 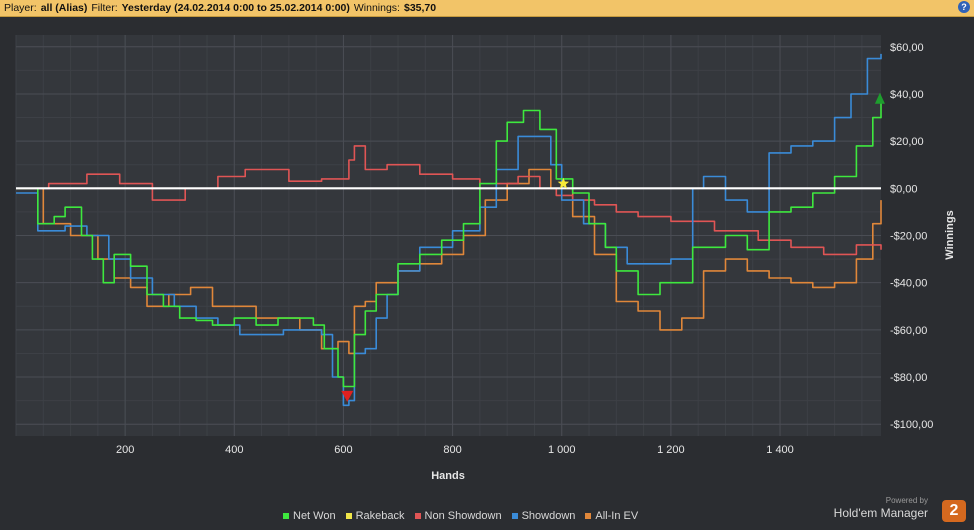 I want to click on x-axis-ticks: 200 400 600 800 1 000 1 200 1 400, so click(x=455, y=450).